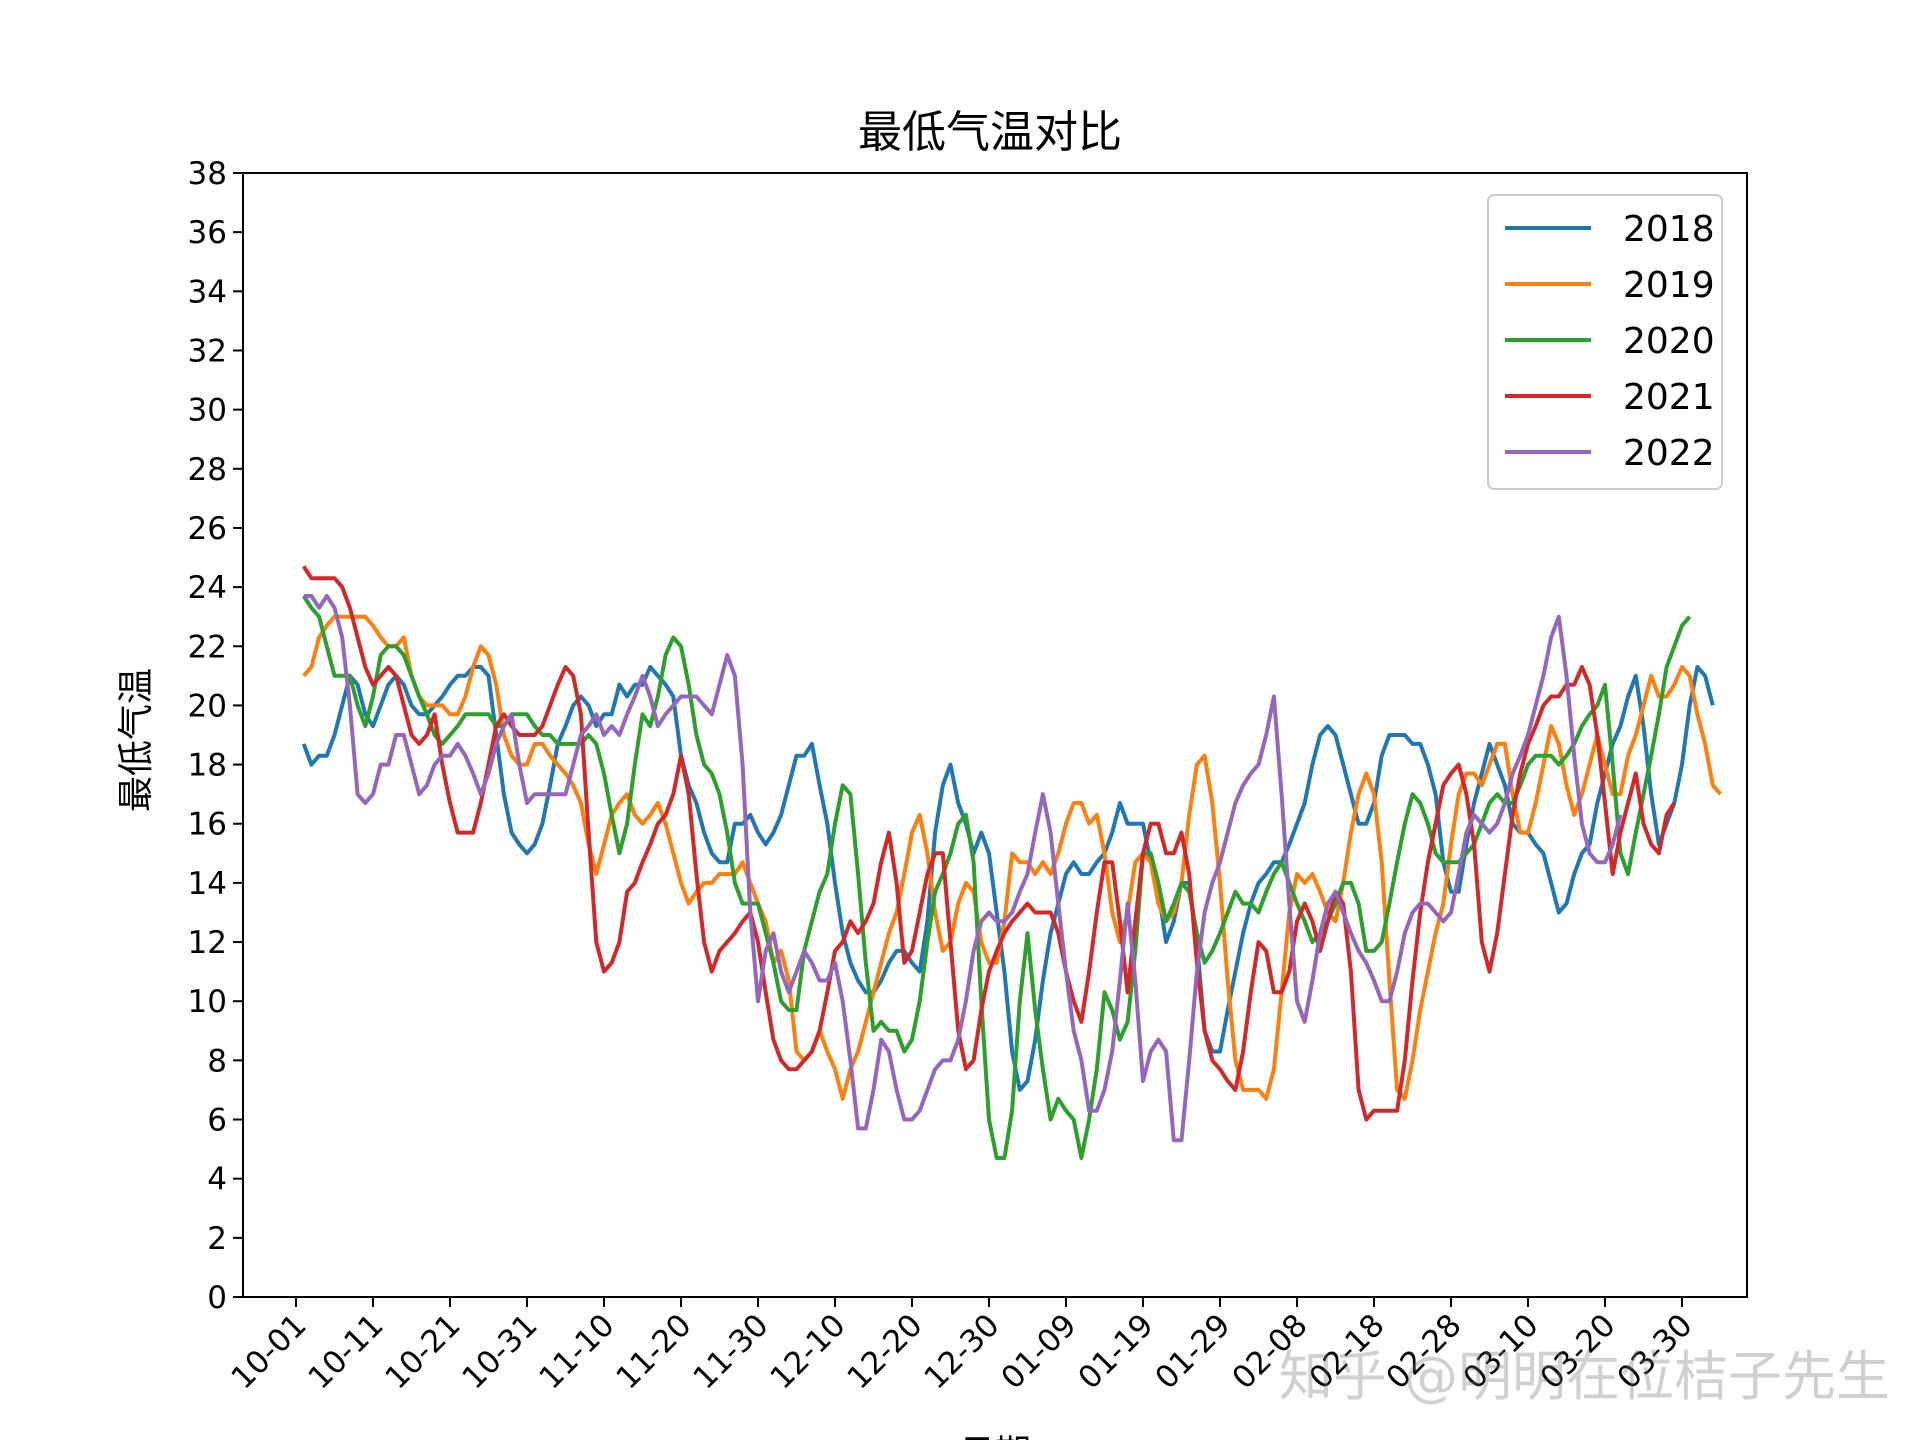  Describe the element at coordinates (136, 740) in the screenshot. I see `y-axis-label: 最低气温` at that location.